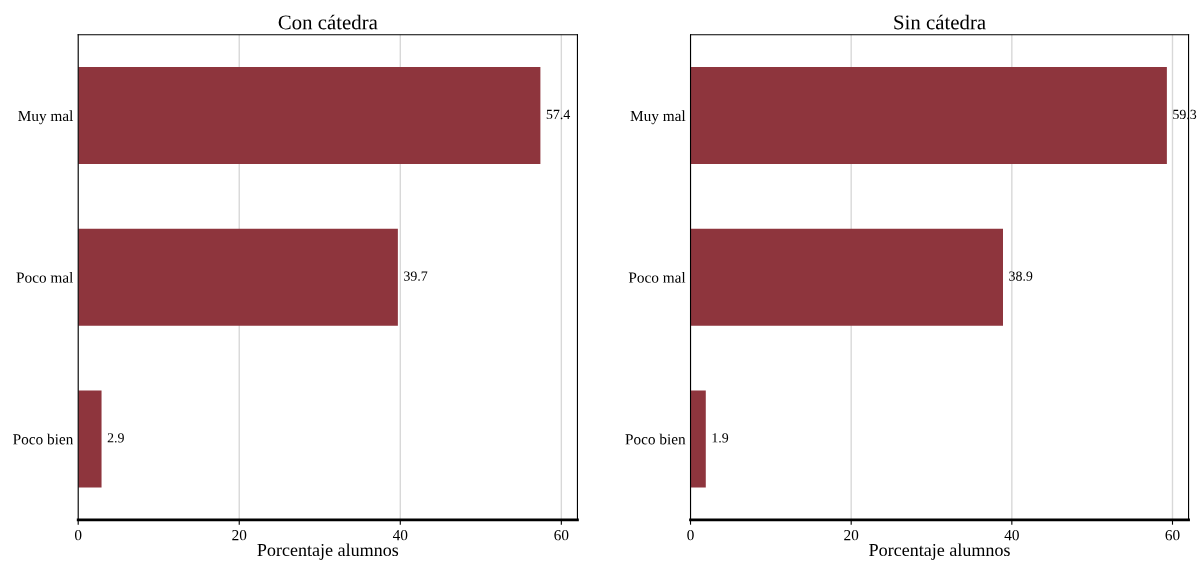 The image size is (1203, 570). What do you see at coordinates (940, 22) in the screenshot?
I see `chart-title: Sin cátedra` at bounding box center [940, 22].